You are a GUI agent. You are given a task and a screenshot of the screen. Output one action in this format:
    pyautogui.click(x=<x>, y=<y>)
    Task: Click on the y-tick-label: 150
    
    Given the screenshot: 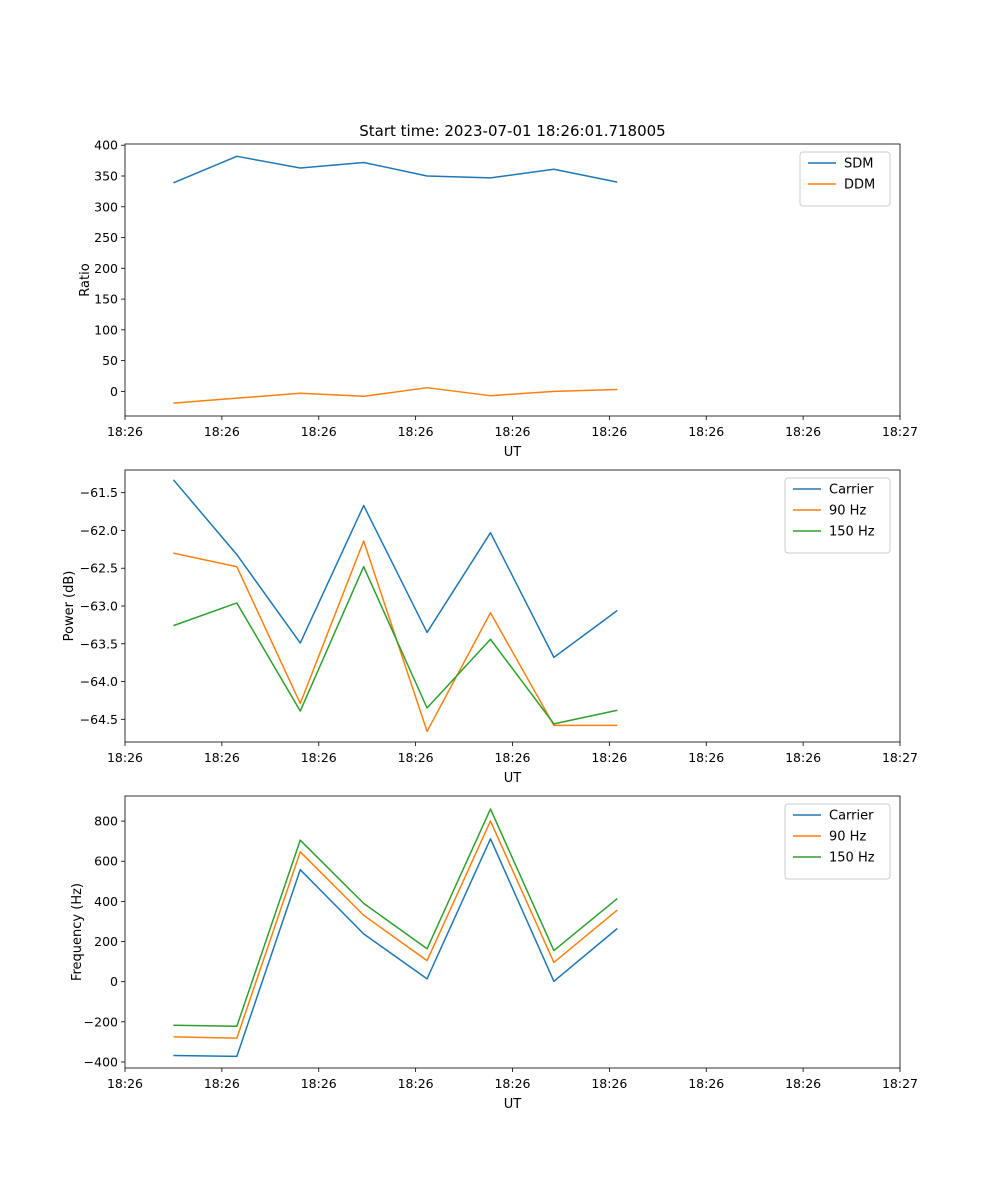 What is the action you would take?
    pyautogui.click(x=106, y=299)
    